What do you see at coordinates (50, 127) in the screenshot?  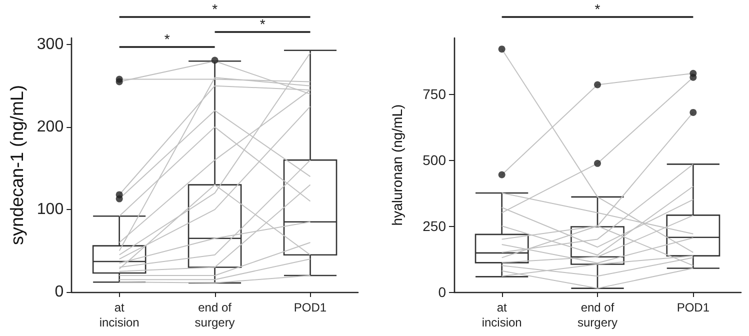 I see `y-tick-label: 200` at bounding box center [50, 127].